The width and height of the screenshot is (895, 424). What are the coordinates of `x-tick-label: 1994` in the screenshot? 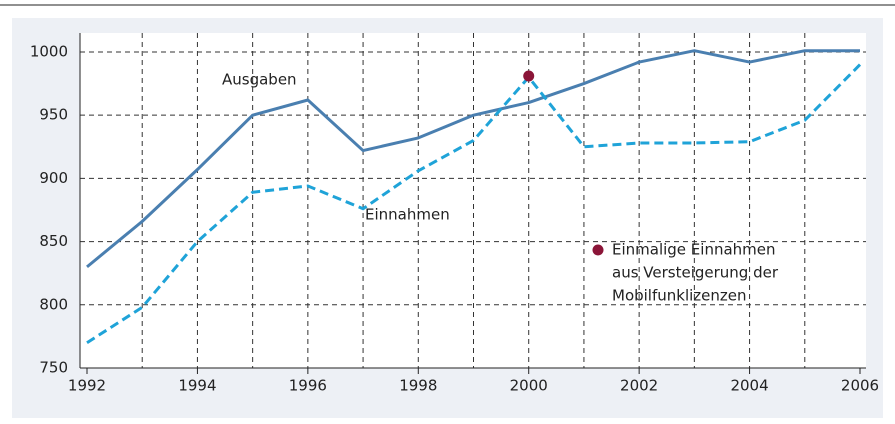 It's located at (197, 386).